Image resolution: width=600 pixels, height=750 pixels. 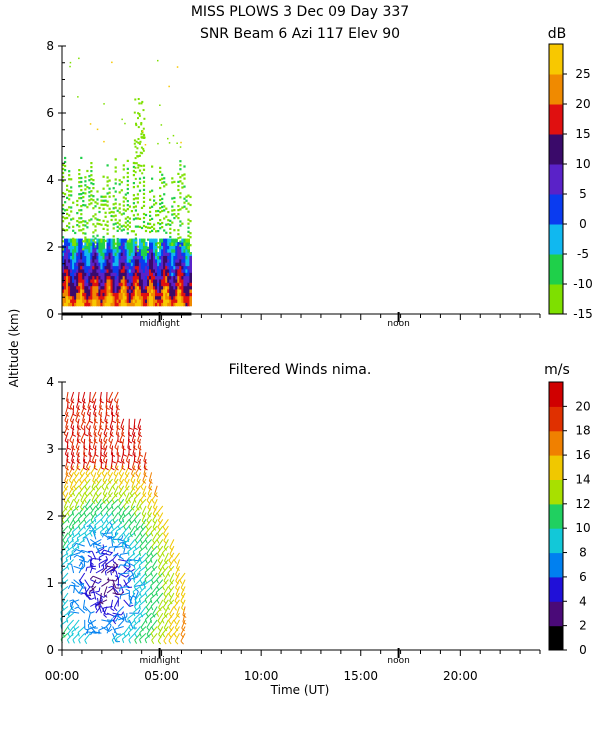 What do you see at coordinates (160, 661) in the screenshot?
I see `wind-marker-label: midnight` at bounding box center [160, 661].